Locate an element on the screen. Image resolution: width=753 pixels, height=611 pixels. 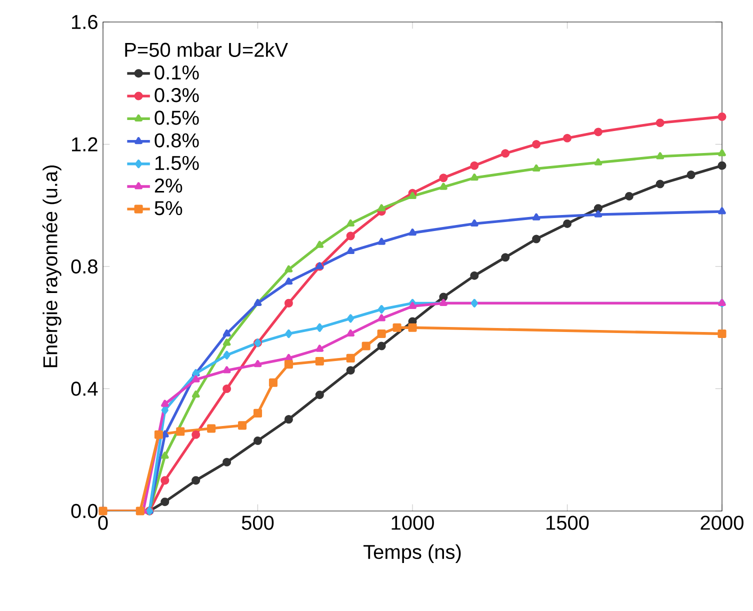
x-tick-label: 1000 is located at coordinates (413, 523).